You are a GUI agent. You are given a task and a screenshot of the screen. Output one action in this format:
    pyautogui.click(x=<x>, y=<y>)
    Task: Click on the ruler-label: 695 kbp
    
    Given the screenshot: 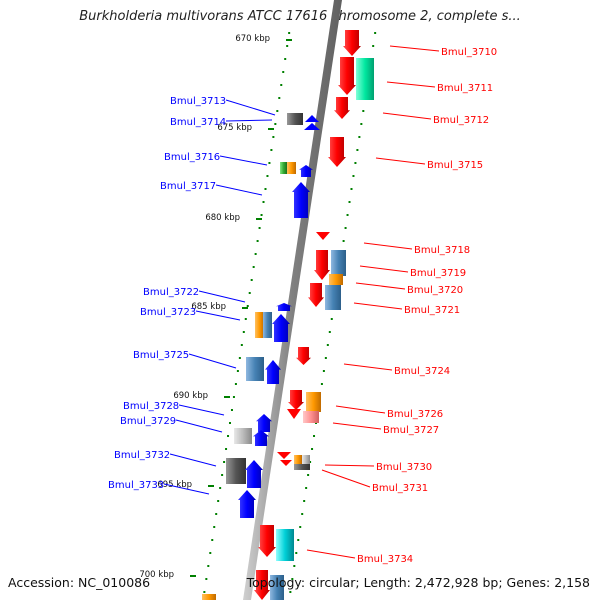 What is the action you would take?
    pyautogui.click(x=174, y=485)
    